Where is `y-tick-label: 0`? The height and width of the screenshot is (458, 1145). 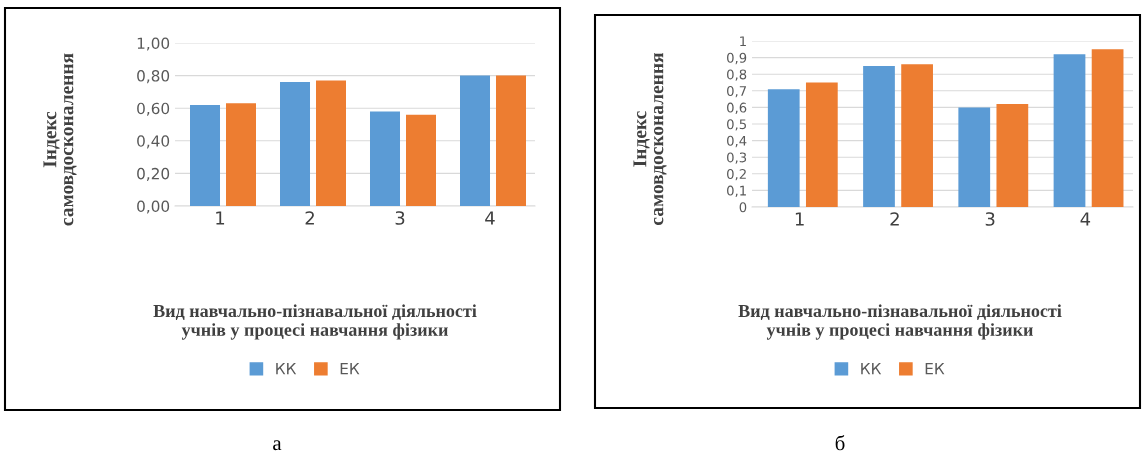
y-tick-label: 0 is located at coordinates (743, 207).